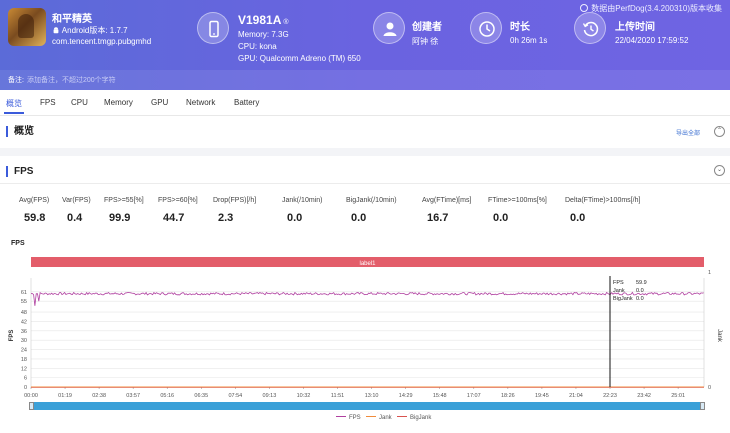 The height and width of the screenshot is (433, 730). Describe the element at coordinates (14, 113) in the screenshot. I see `tab-active-indicator` at that location.